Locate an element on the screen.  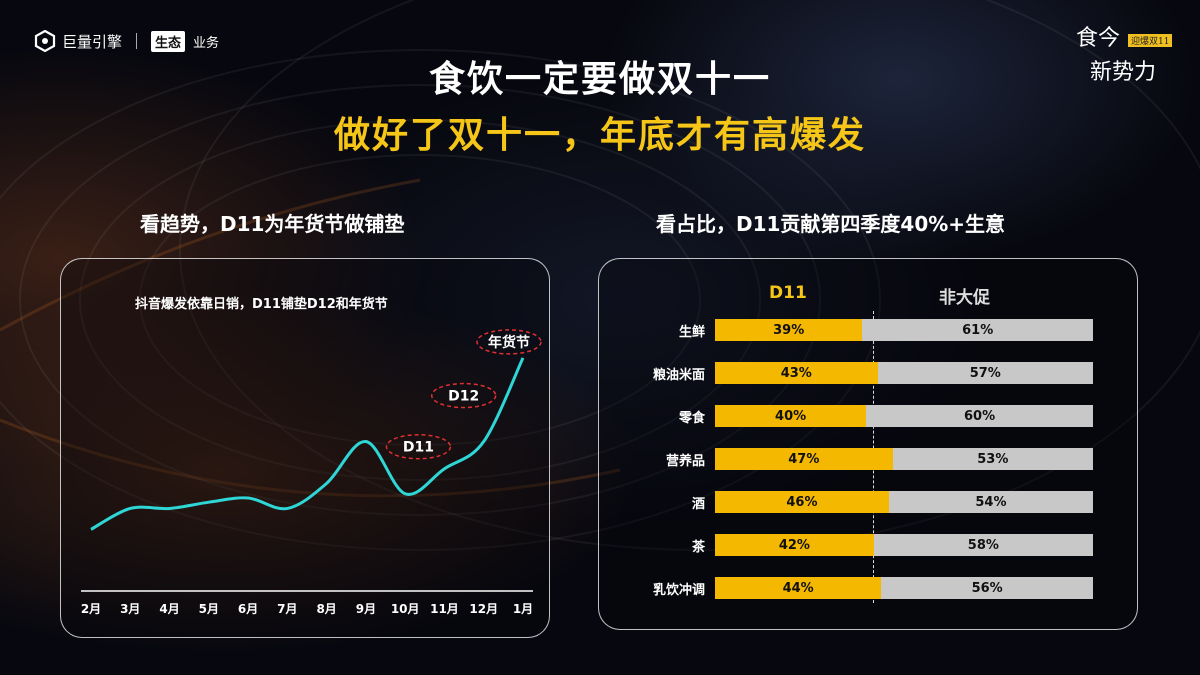
x-tick-label: 5月 is located at coordinates (209, 609).